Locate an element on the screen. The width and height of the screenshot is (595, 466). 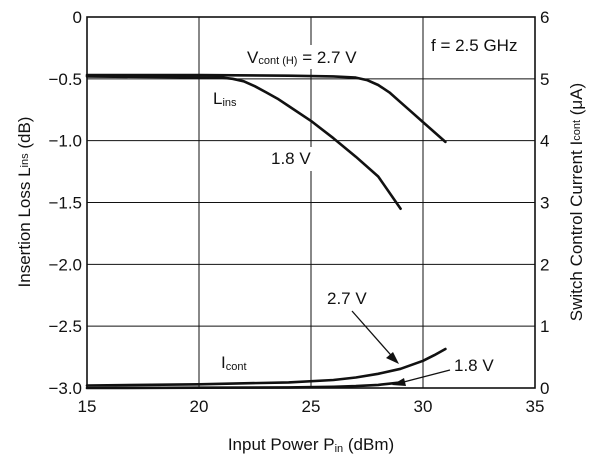
x-tick-label: 30 is located at coordinates (423, 406).